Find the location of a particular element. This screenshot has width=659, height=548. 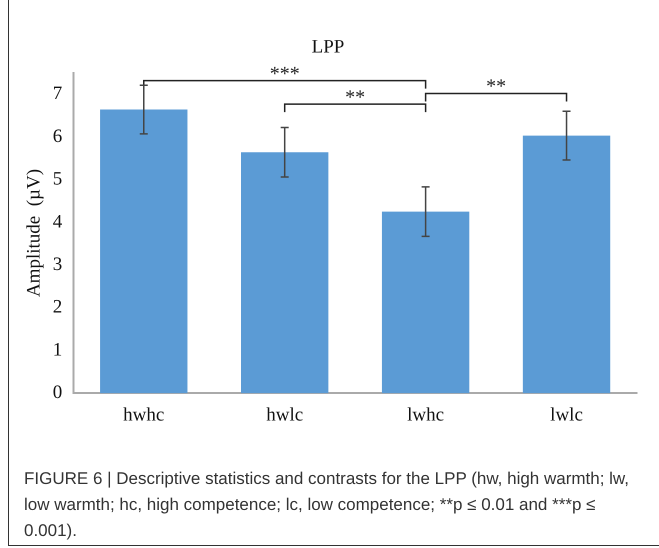

y-tick-label: 6 is located at coordinates (57, 136).